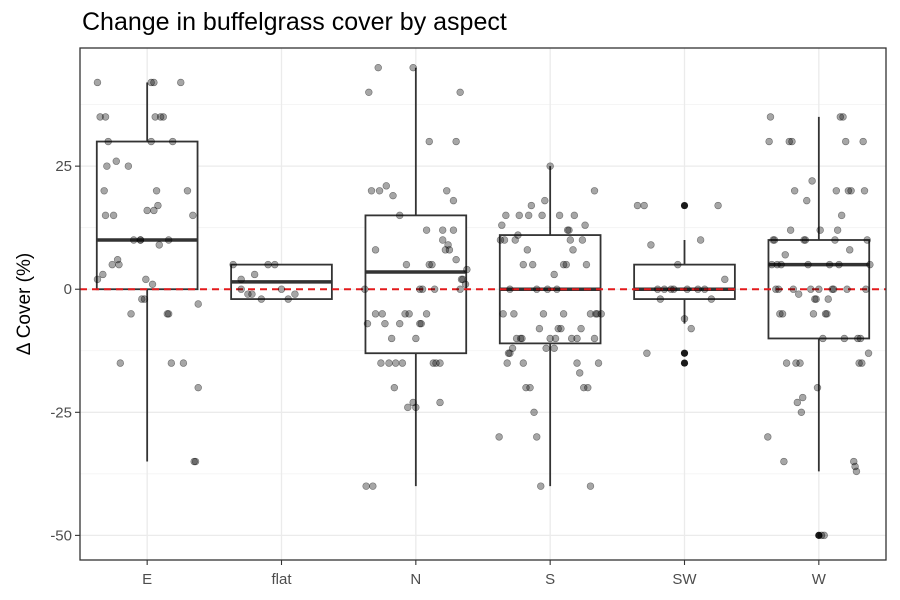  What do you see at coordinates (550, 579) in the screenshot?
I see `x-tick-label: S` at bounding box center [550, 579].